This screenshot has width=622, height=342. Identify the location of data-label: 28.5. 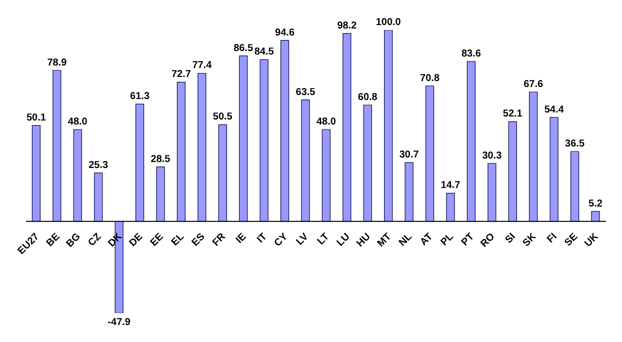
(160, 159).